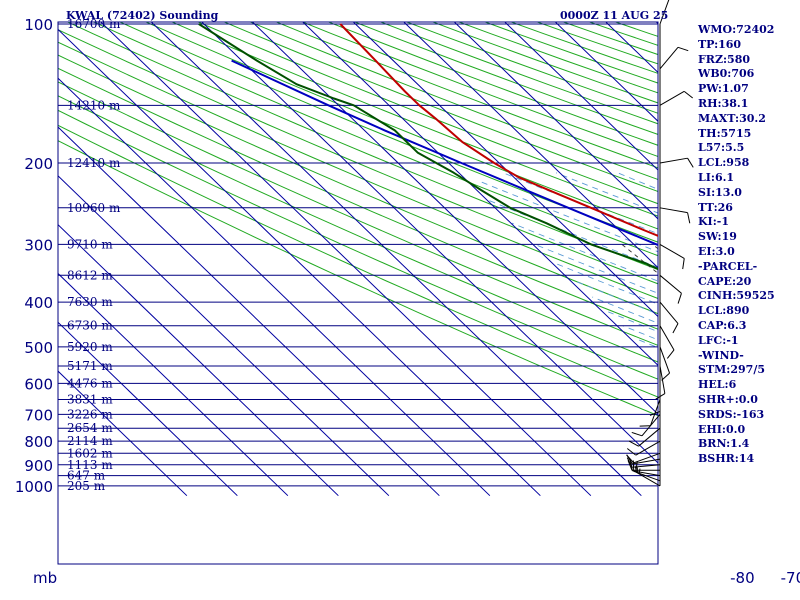 The image size is (800, 600). I want to click on height-label: 14210 m, so click(94, 105).